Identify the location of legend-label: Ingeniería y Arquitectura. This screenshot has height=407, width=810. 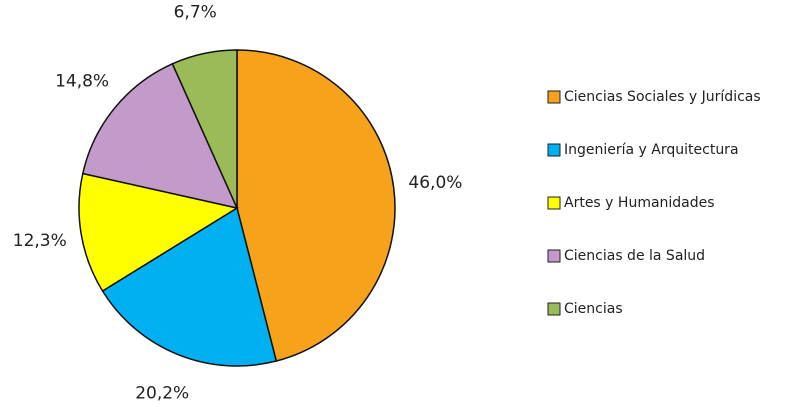
(651, 150).